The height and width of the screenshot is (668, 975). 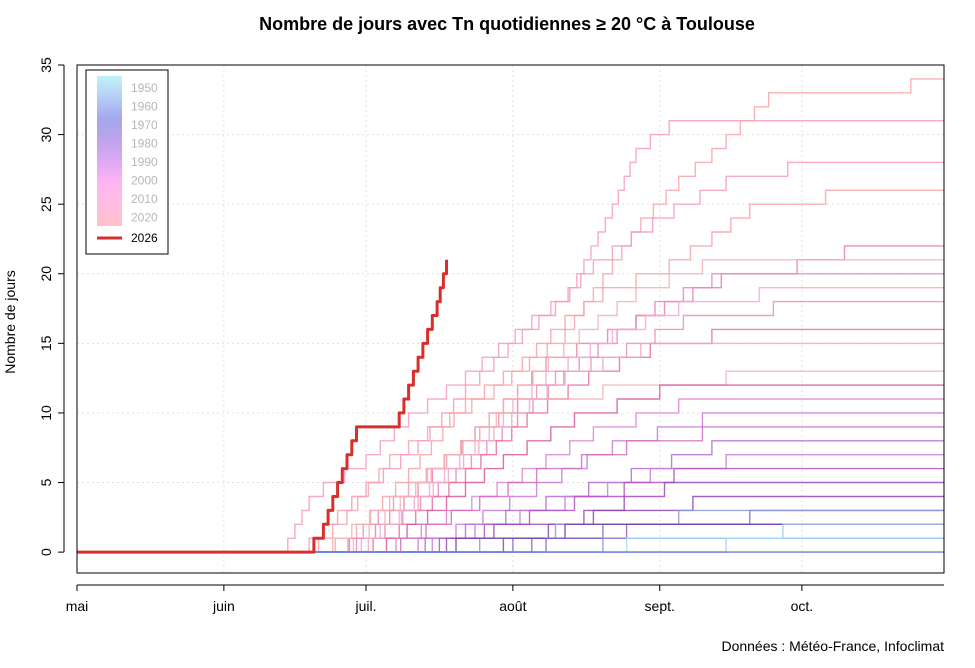 What do you see at coordinates (46, 65) in the screenshot?
I see `y-tick-label: 35` at bounding box center [46, 65].